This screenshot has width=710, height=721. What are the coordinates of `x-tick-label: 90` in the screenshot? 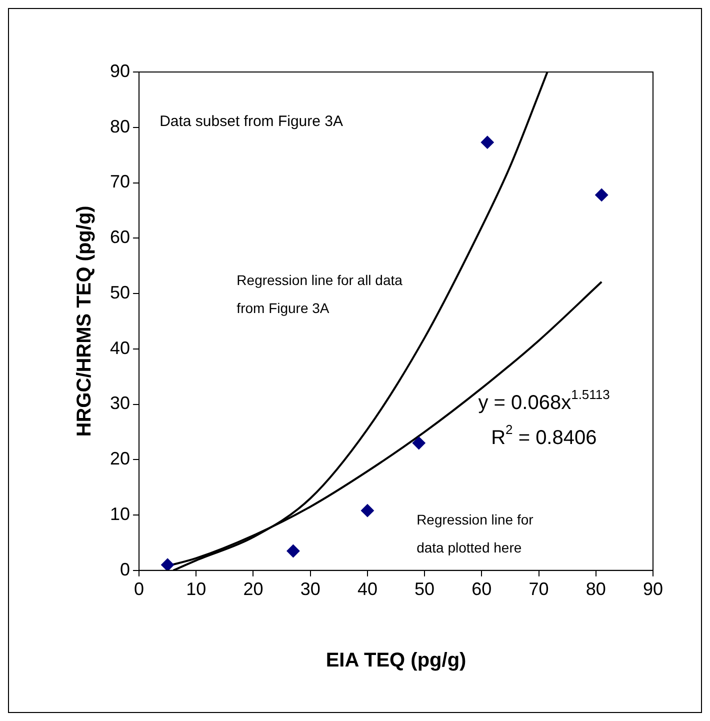 It's located at (653, 589).